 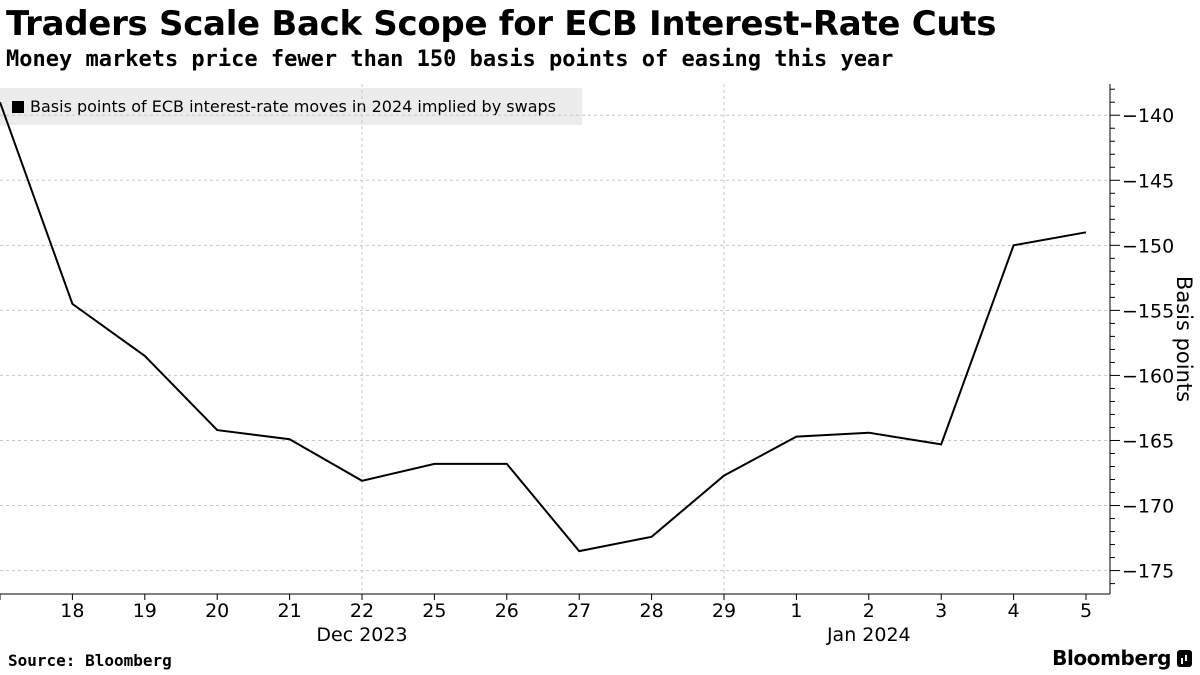 I want to click on x-tick-label: 3, so click(x=941, y=611).